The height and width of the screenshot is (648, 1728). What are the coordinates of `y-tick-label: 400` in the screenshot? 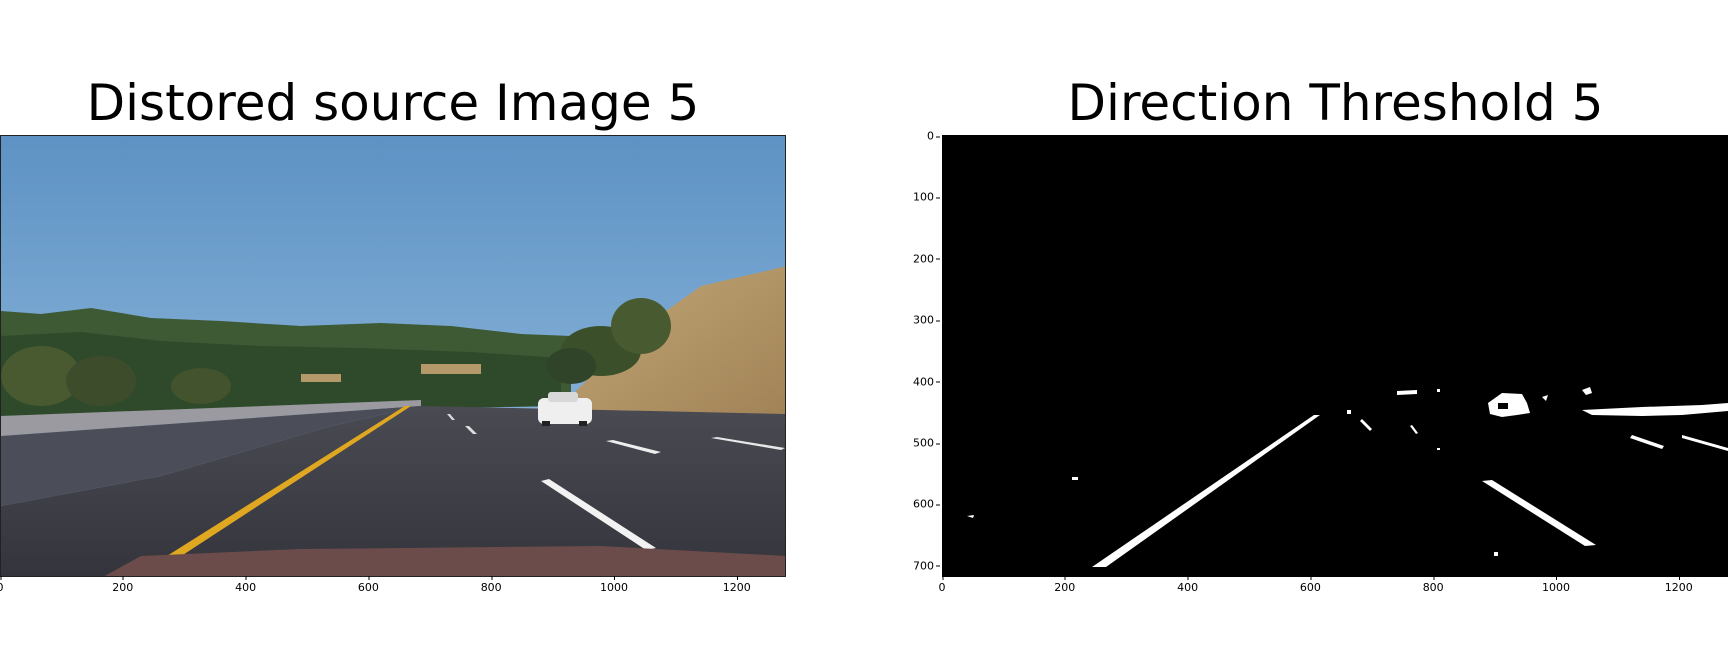 It's located at (926, 382).